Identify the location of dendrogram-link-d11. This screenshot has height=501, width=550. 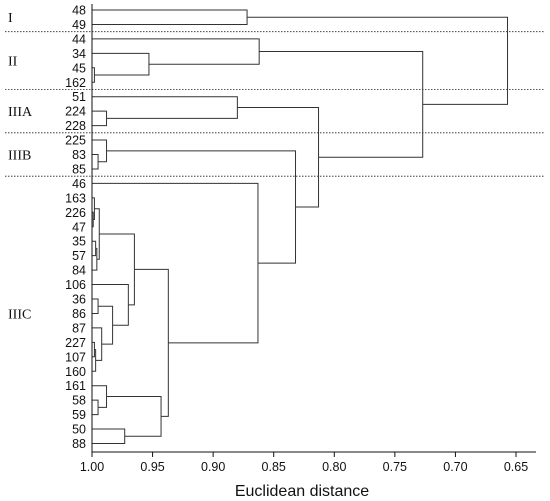
(110, 305).